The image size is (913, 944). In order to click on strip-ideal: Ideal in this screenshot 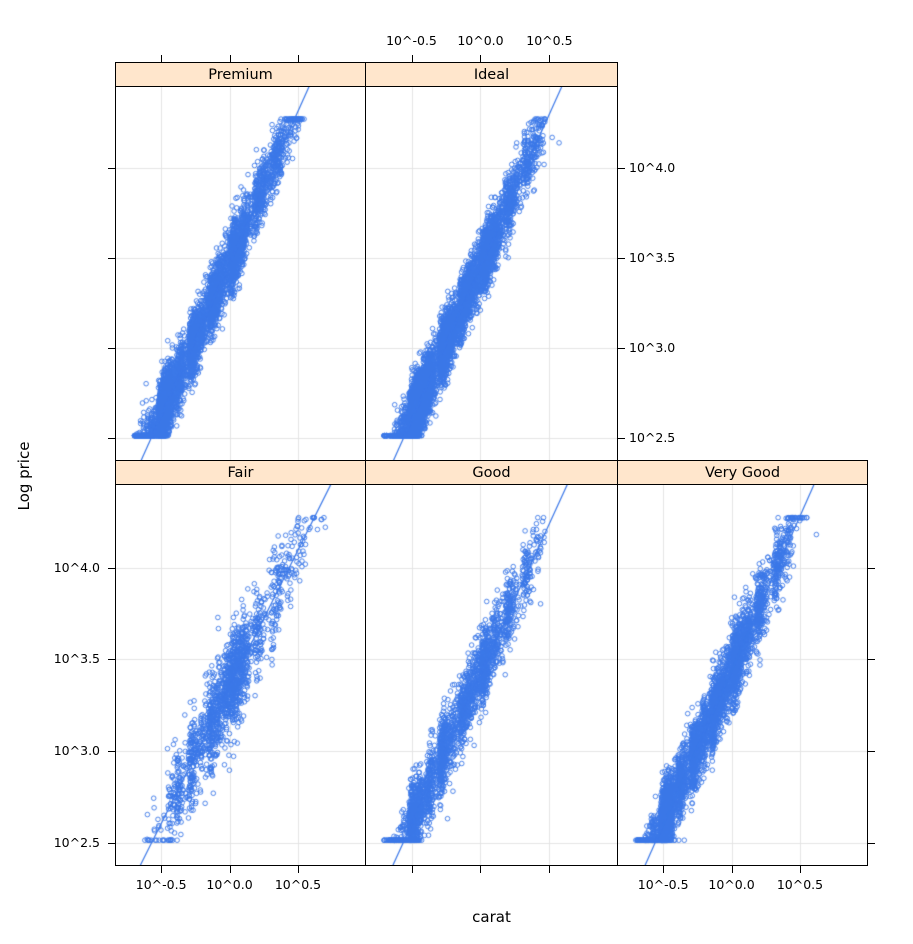, I will do `click(491, 74)`.